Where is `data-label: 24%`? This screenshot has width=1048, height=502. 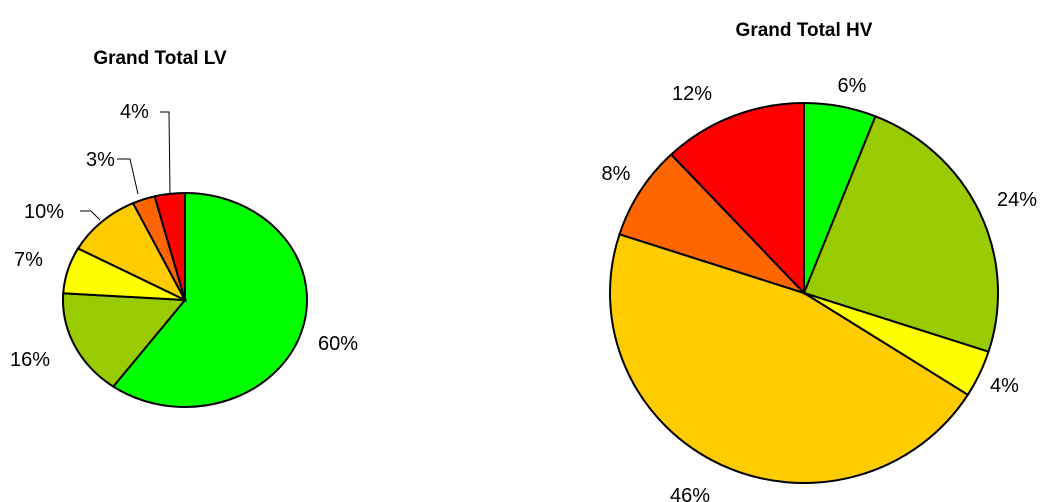
data-label: 24% is located at coordinates (1017, 200).